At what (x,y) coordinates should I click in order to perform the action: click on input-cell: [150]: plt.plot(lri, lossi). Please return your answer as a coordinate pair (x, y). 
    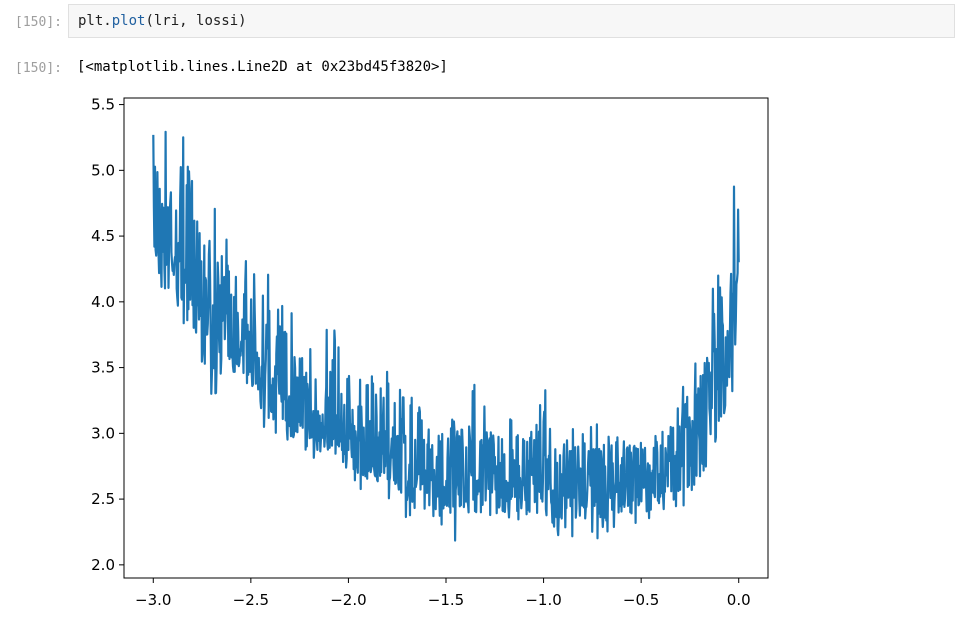
    Looking at the image, I should click on (478, 22).